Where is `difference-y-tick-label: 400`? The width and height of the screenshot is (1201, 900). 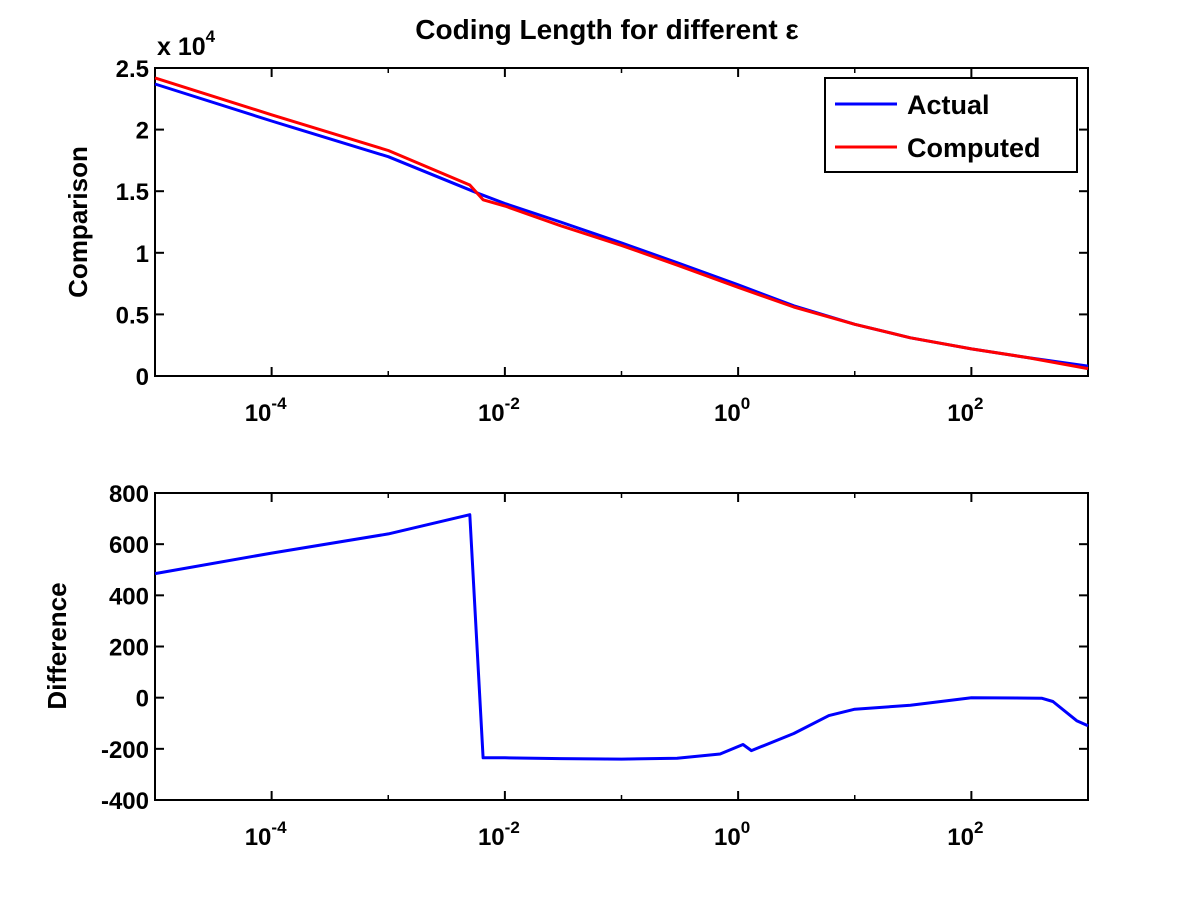
difference-y-tick-label: 400 is located at coordinates (129, 596).